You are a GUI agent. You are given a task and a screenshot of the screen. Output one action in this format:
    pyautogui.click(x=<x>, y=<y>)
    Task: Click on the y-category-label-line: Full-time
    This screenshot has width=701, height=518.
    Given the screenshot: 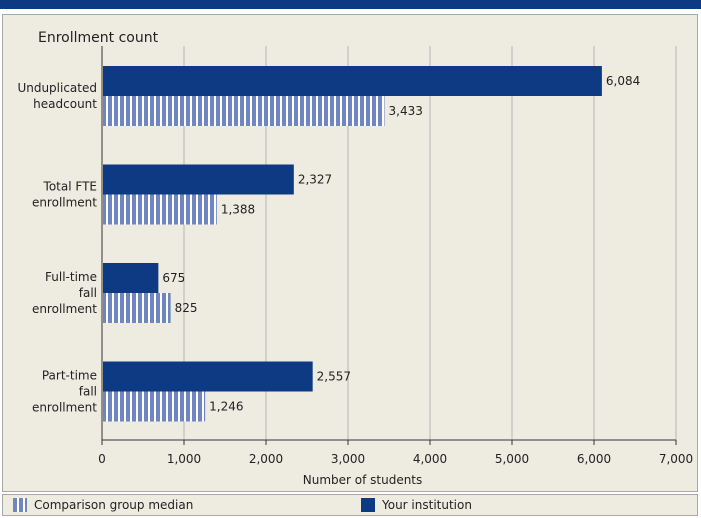 What is the action you would take?
    pyautogui.click(x=71, y=277)
    